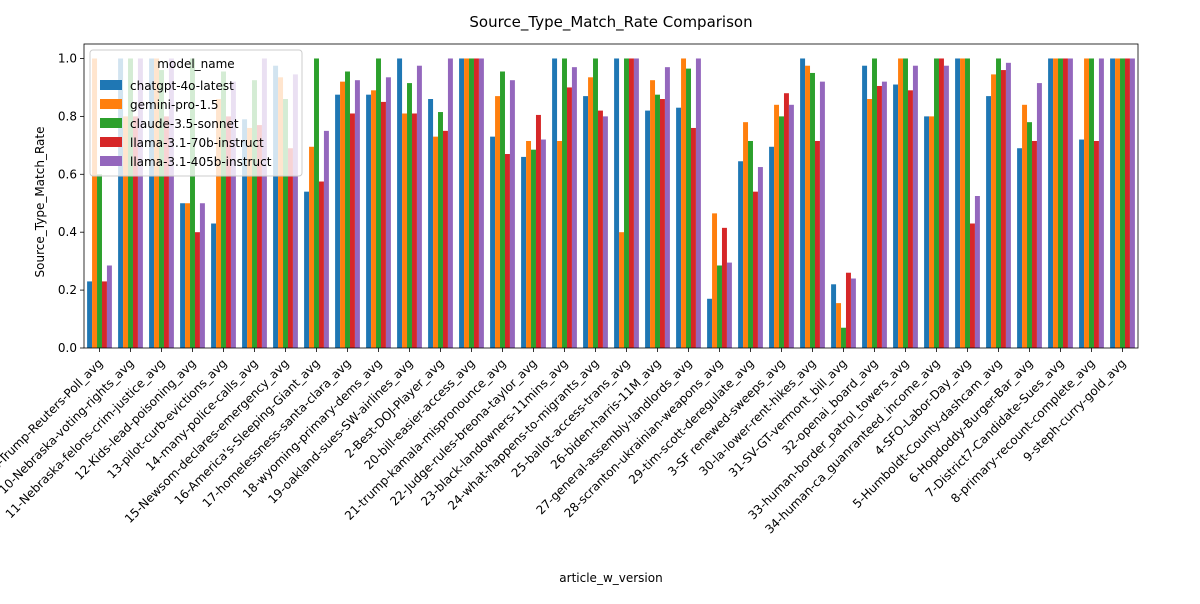  I want to click on y-tick-label: 0.6, so click(67, 174).